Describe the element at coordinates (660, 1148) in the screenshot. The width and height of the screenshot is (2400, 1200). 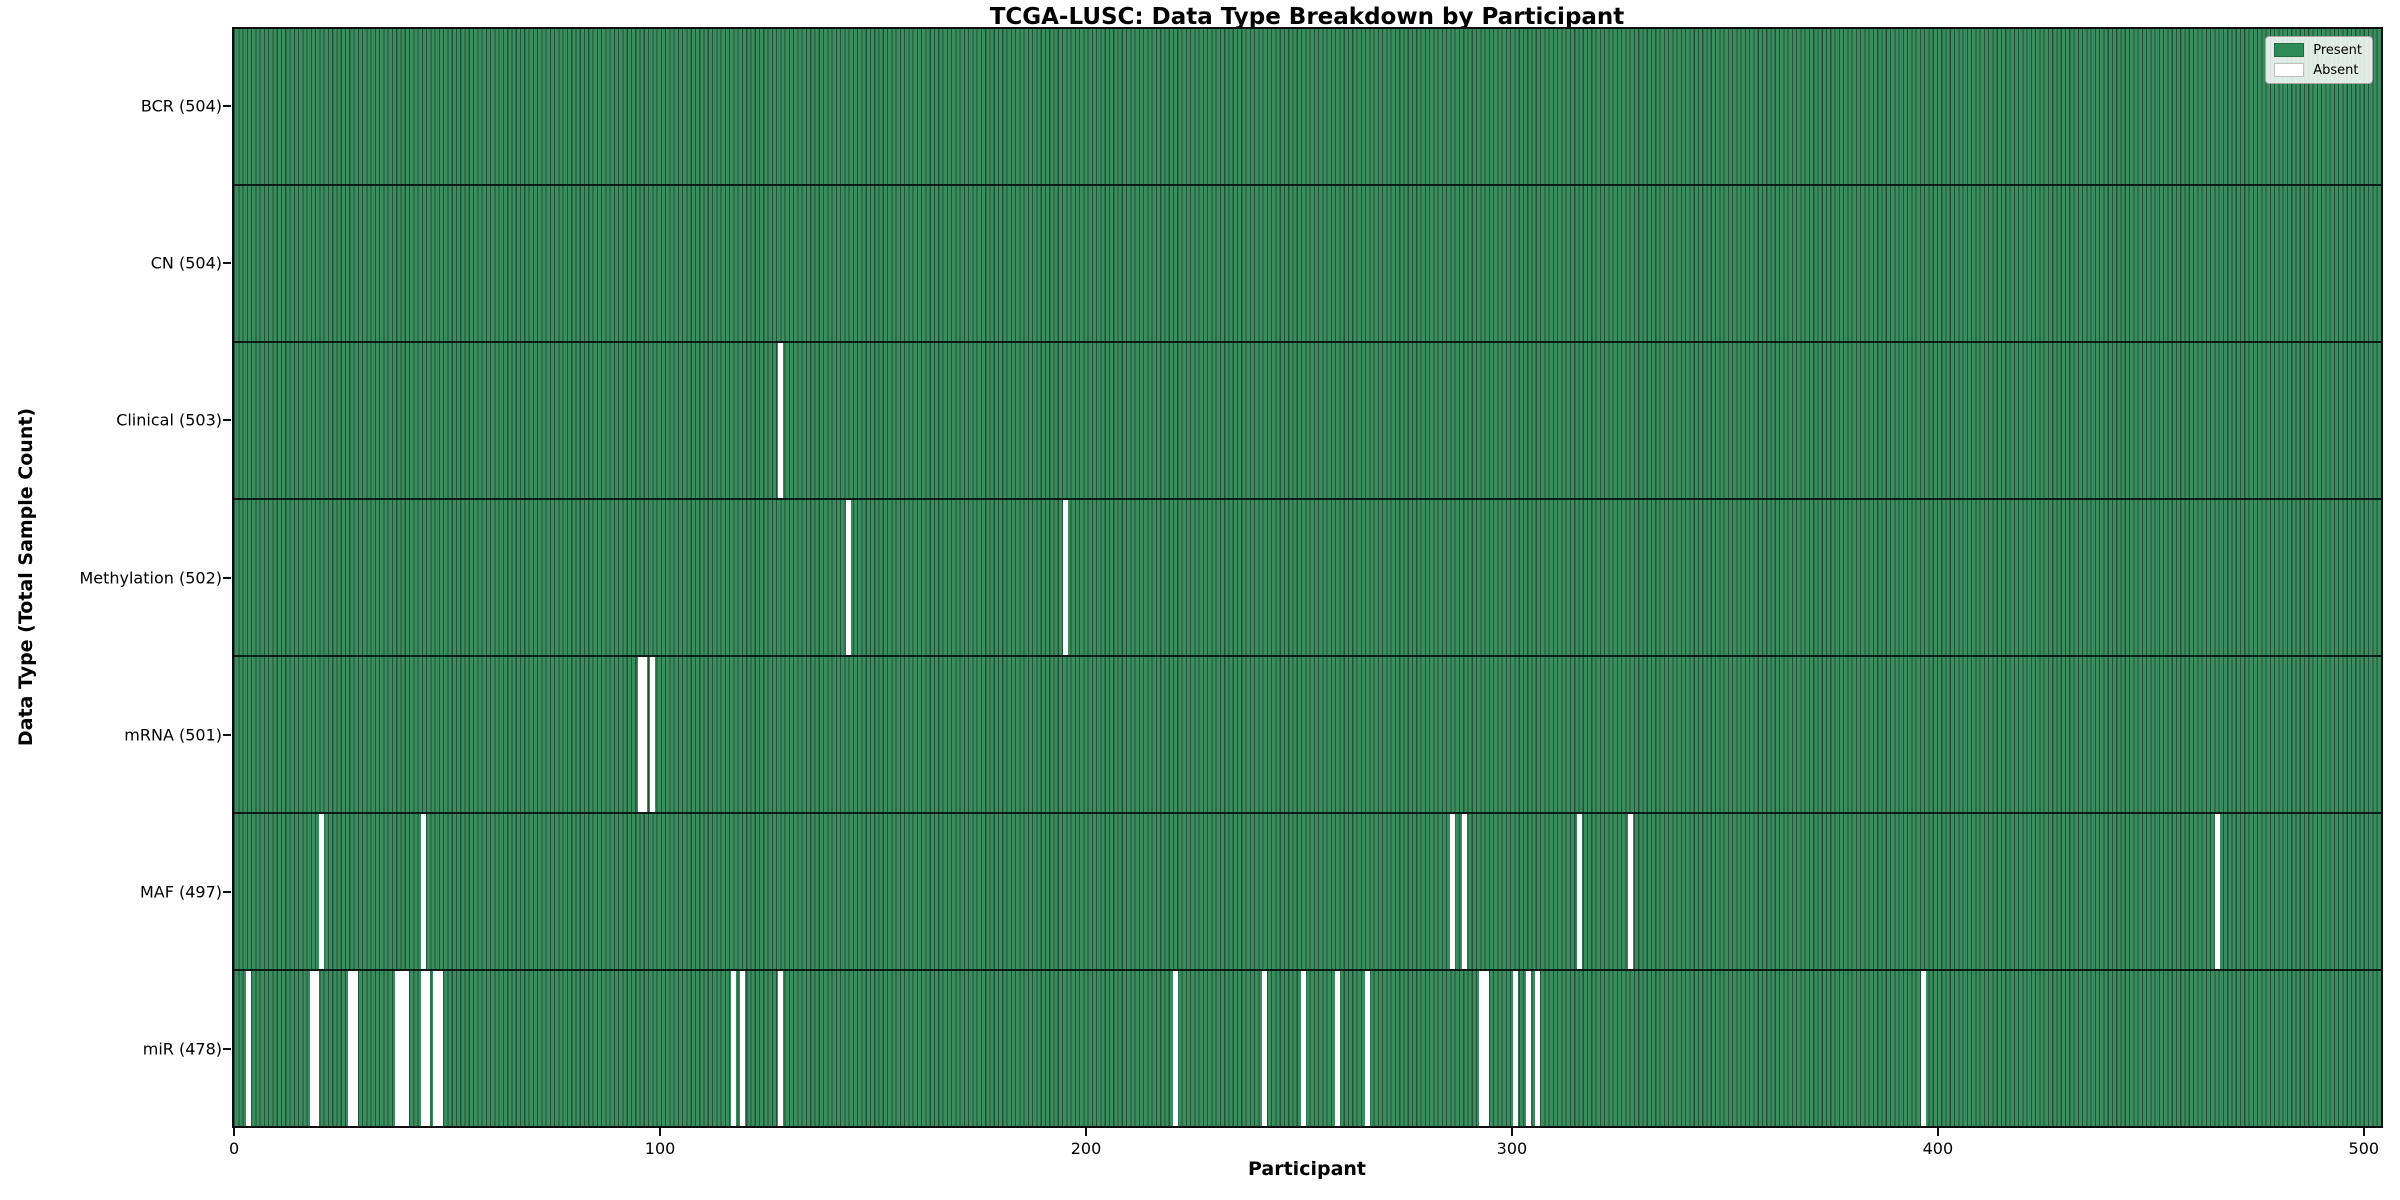
I see `x-tick-label: 100` at that location.